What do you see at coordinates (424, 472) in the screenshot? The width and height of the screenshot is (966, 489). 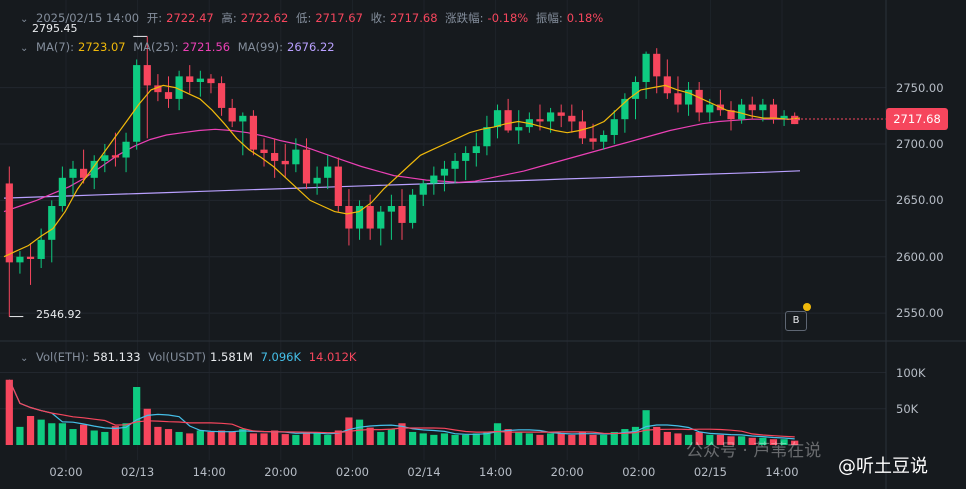 I see `time-tick-label: 02/14` at bounding box center [424, 472].